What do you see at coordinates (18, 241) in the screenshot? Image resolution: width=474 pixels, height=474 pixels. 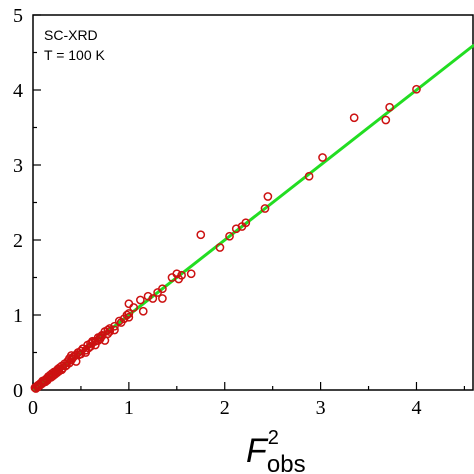 I see `y-tick-label: 2` at bounding box center [18, 241].